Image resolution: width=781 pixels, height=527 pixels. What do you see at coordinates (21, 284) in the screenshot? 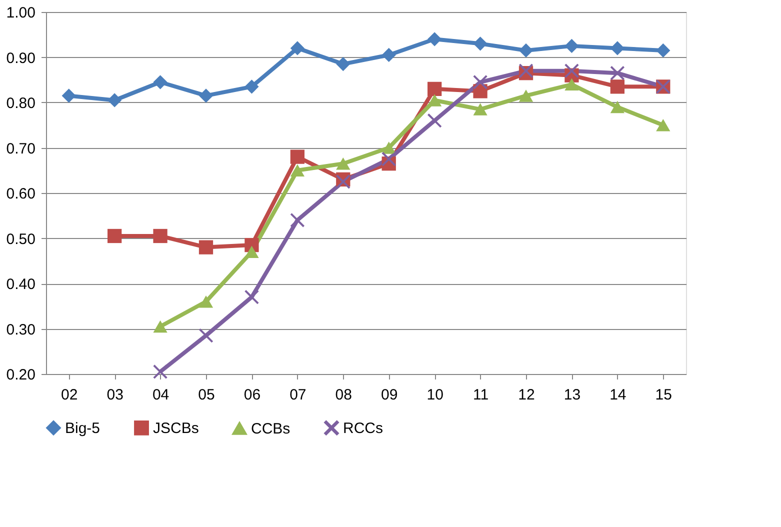
I see `y-tick-label: 0.40` at bounding box center [21, 284].